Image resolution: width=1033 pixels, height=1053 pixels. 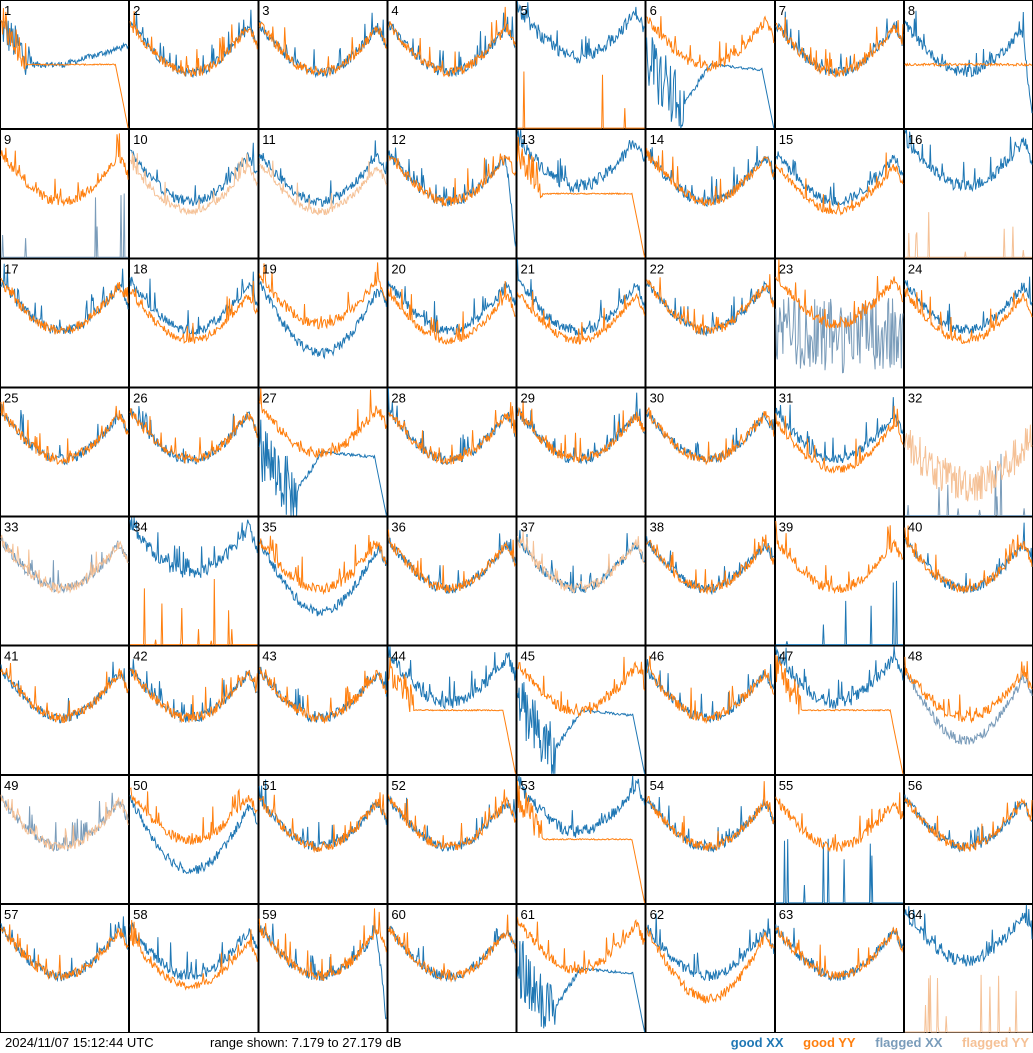 What do you see at coordinates (452, 968) in the screenshot?
I see `antenna-panel: 60` at bounding box center [452, 968].